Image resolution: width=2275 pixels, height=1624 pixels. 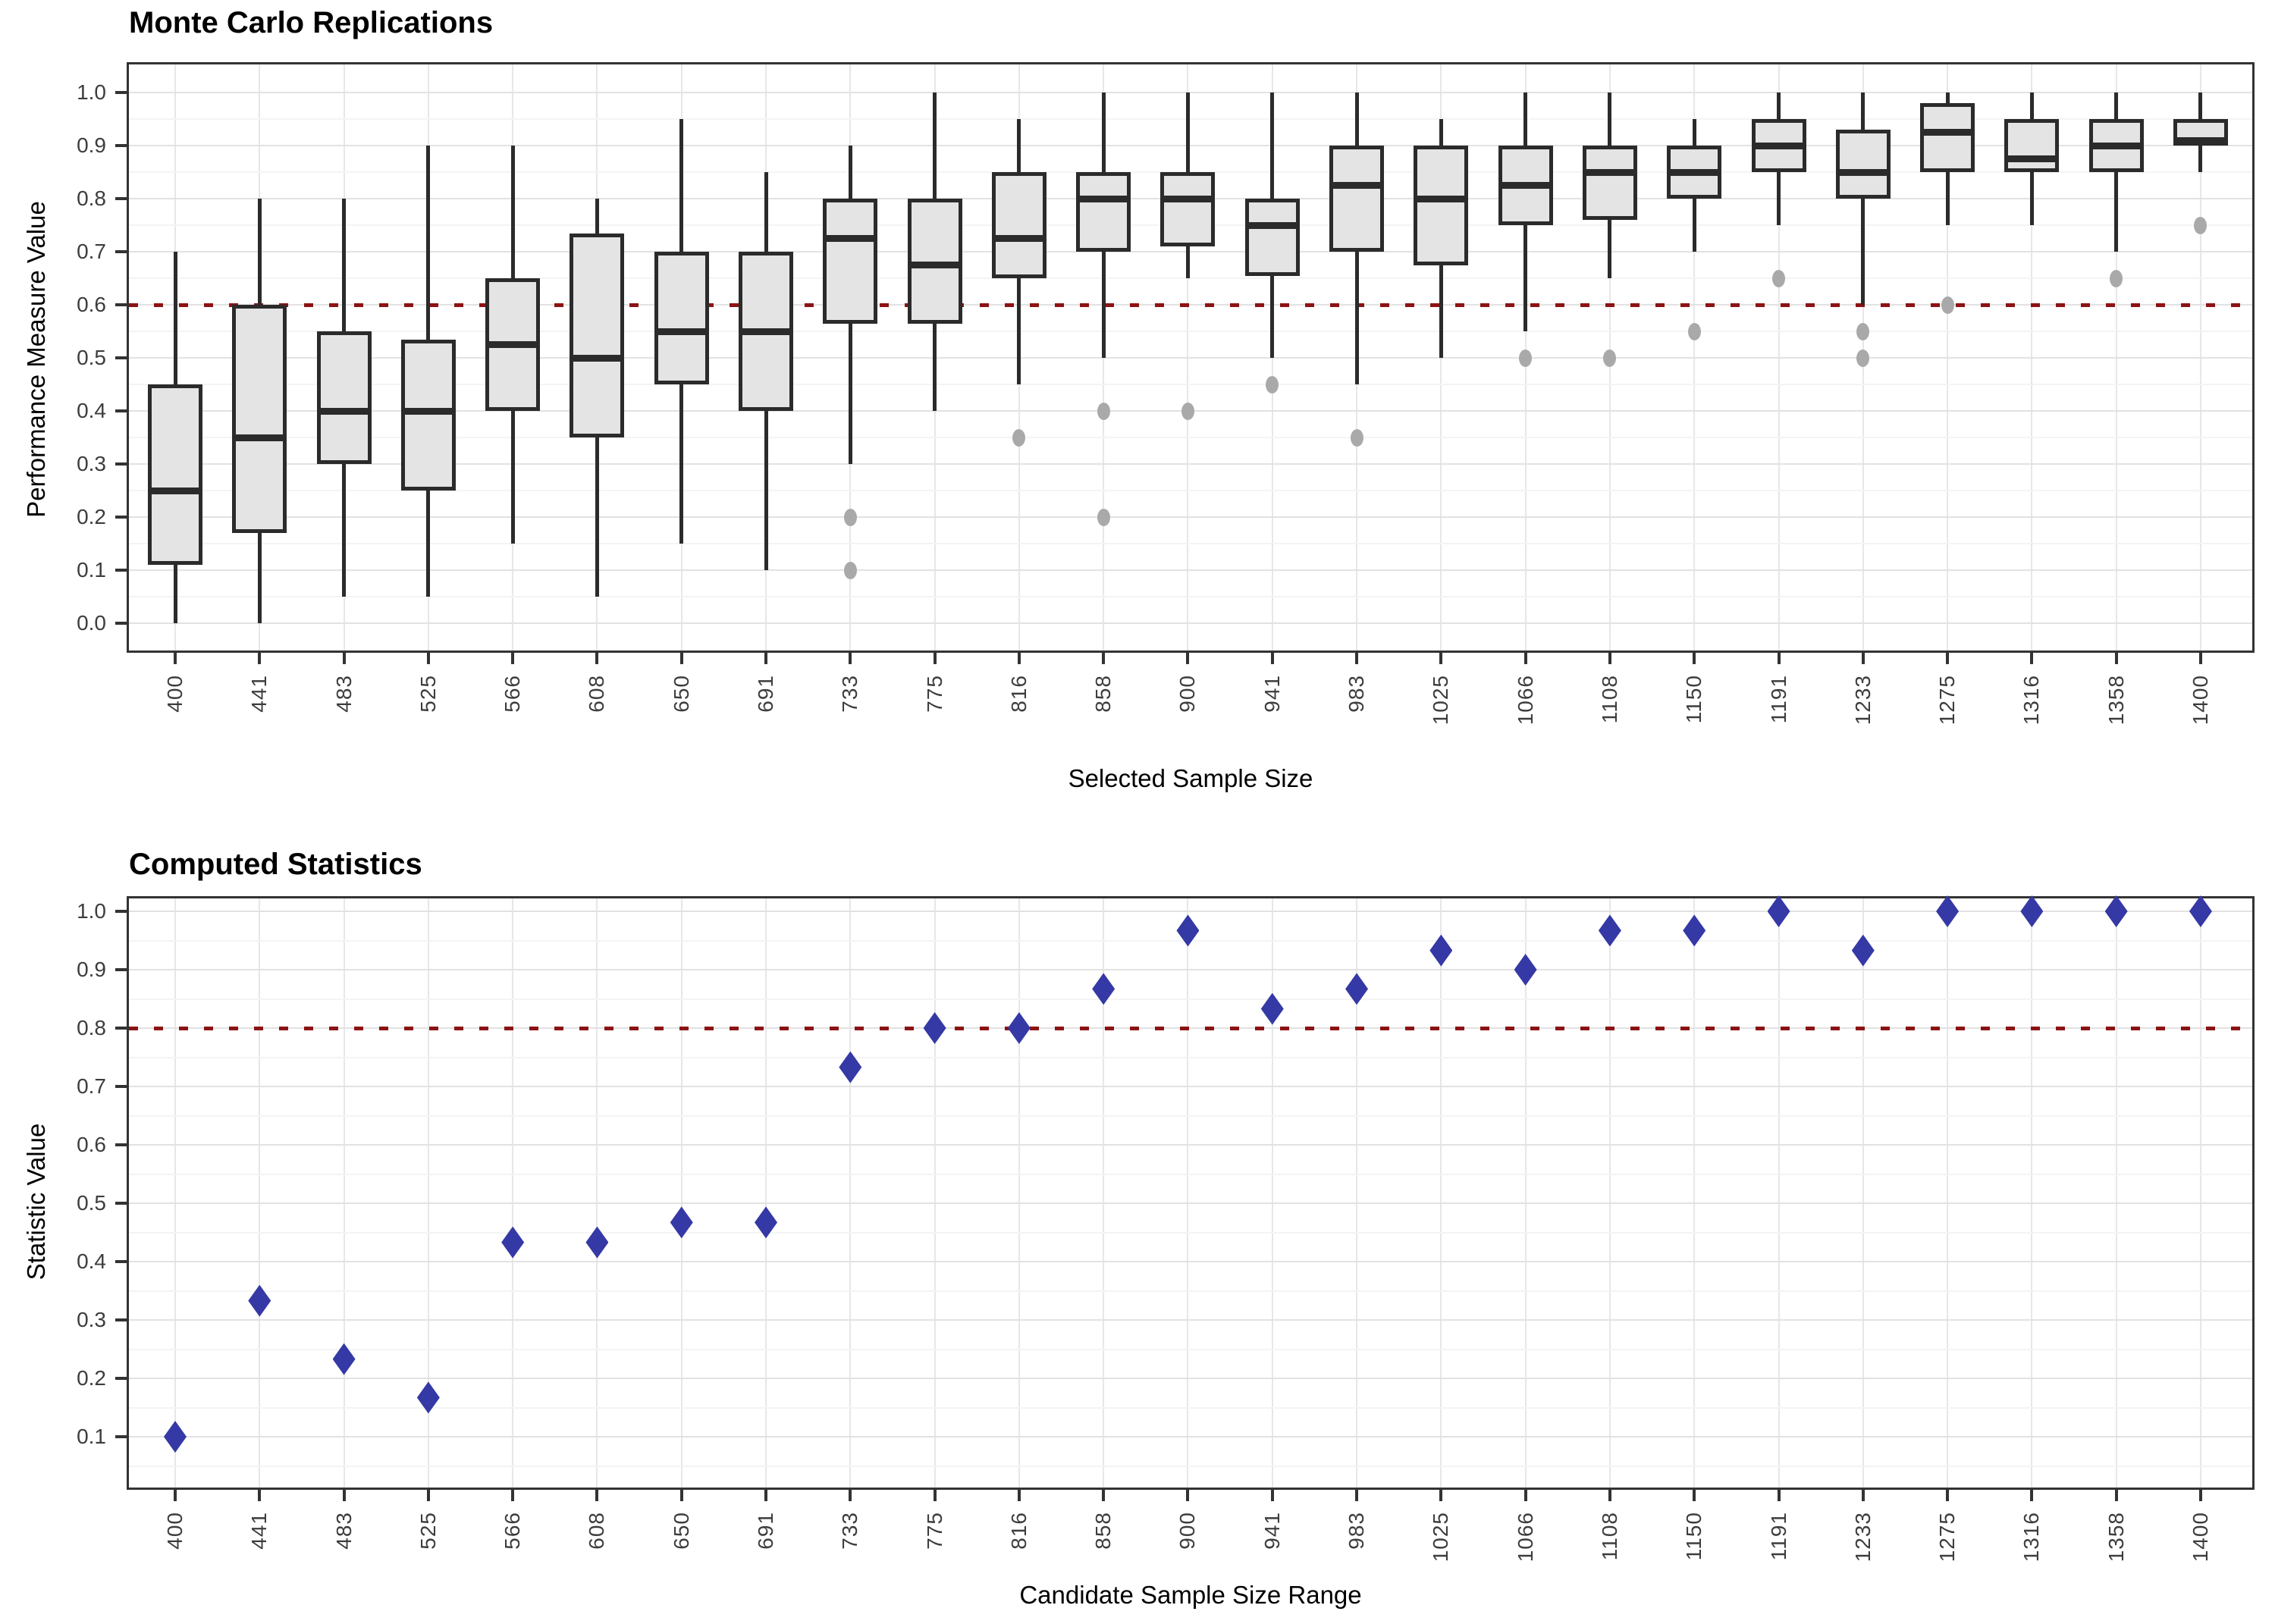 I want to click on x-tick-label: 1400, so click(x=2200, y=700).